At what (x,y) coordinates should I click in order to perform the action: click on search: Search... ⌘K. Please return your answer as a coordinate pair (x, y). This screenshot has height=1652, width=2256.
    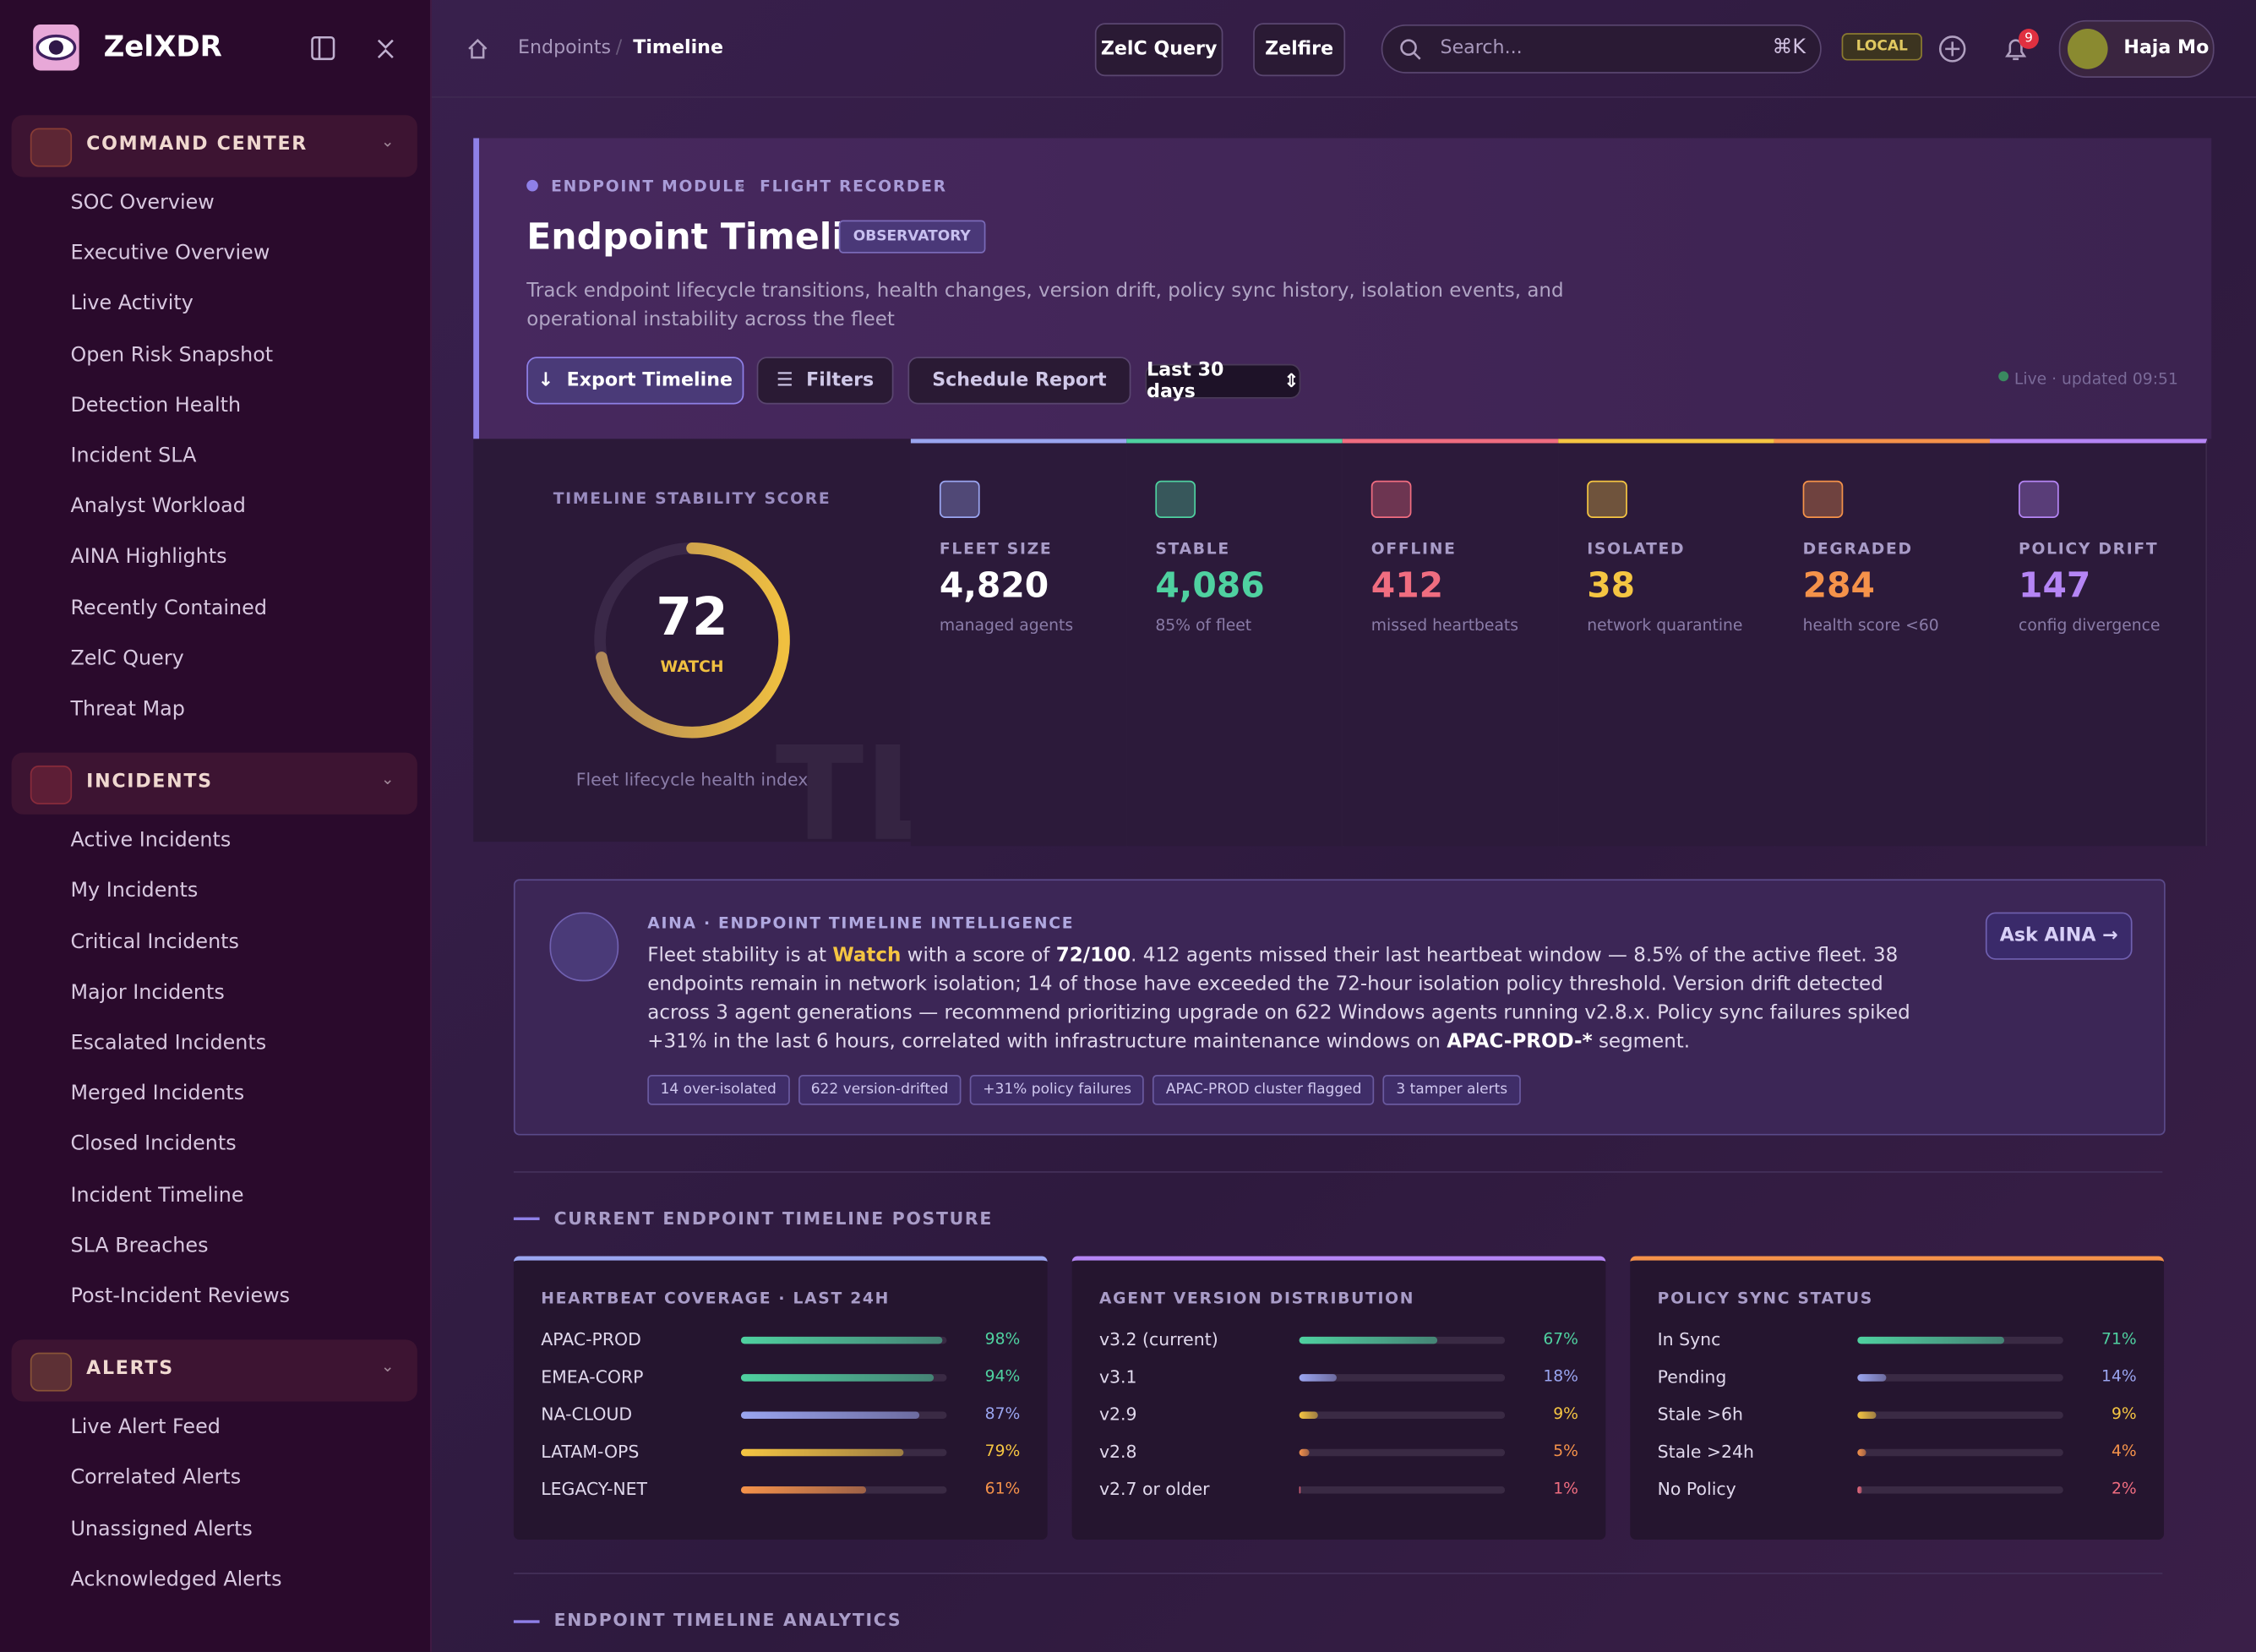
    Looking at the image, I should click on (1602, 49).